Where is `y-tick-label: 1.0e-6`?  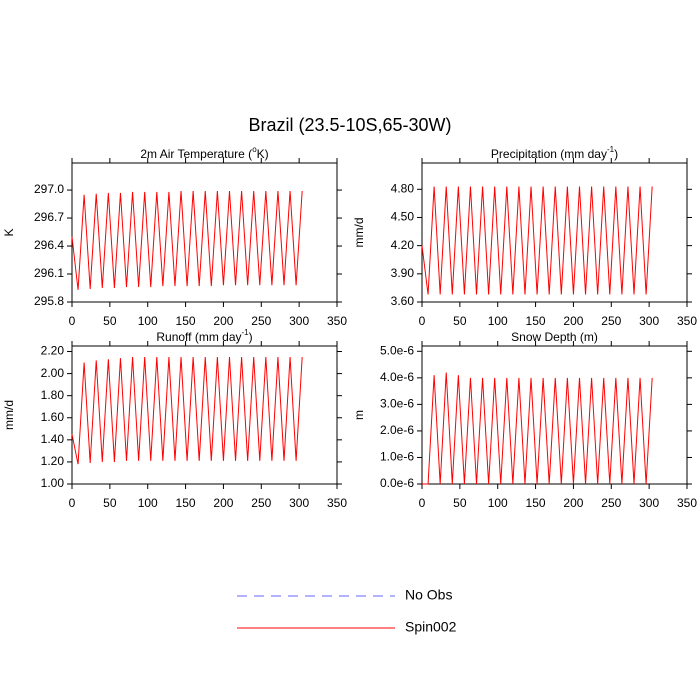 y-tick-label: 1.0e-6 is located at coordinates (397, 457).